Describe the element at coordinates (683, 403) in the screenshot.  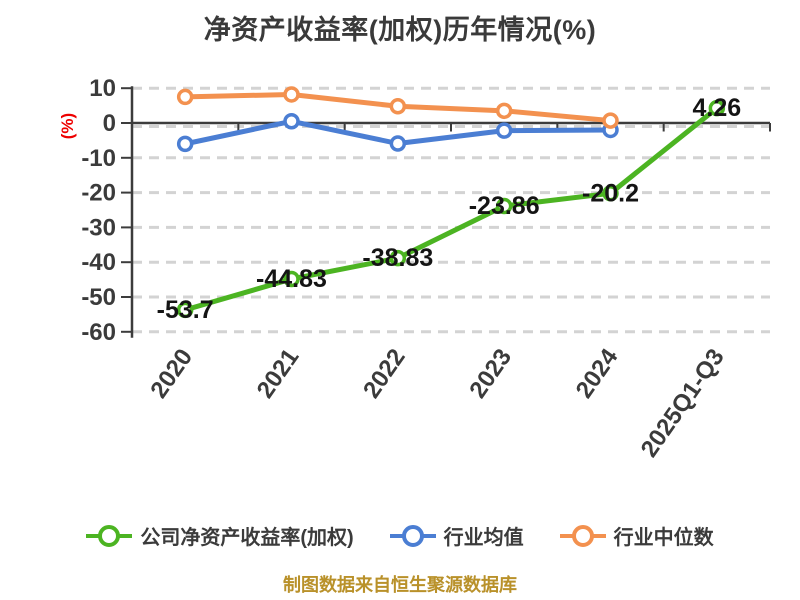
I see `x-tick-label: 2025Q1-Q3` at that location.